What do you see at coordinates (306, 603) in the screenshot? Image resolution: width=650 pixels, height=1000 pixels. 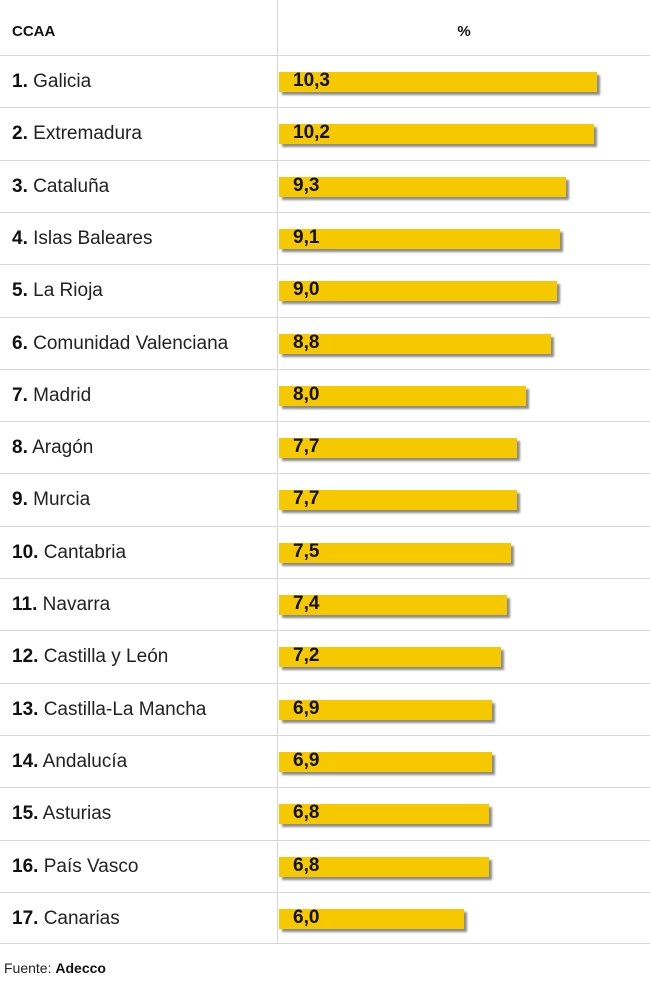 I see `bar-value-label: 7,4` at bounding box center [306, 603].